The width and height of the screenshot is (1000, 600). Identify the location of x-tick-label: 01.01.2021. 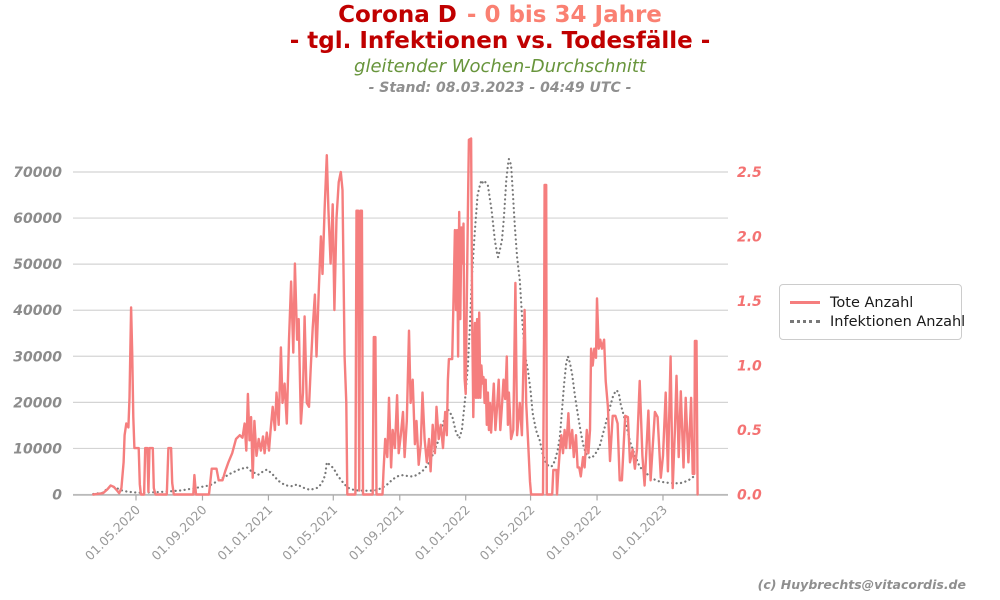
(244, 532).